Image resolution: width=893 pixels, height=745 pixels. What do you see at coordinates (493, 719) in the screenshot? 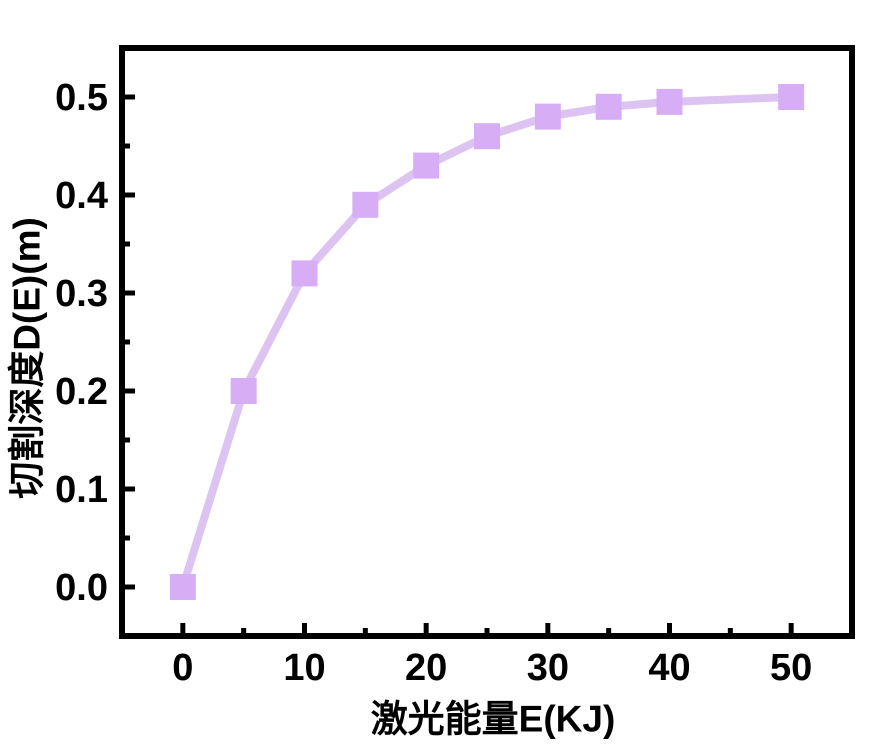
I see `x-axis-title: 激光能量E(KJ)` at bounding box center [493, 719].